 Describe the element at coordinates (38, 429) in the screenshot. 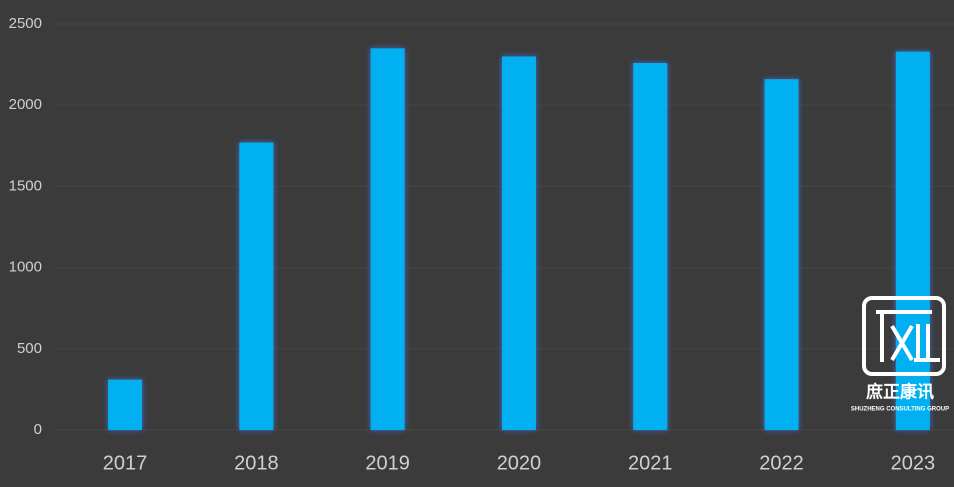

I see `y-tick-label: 0` at that location.